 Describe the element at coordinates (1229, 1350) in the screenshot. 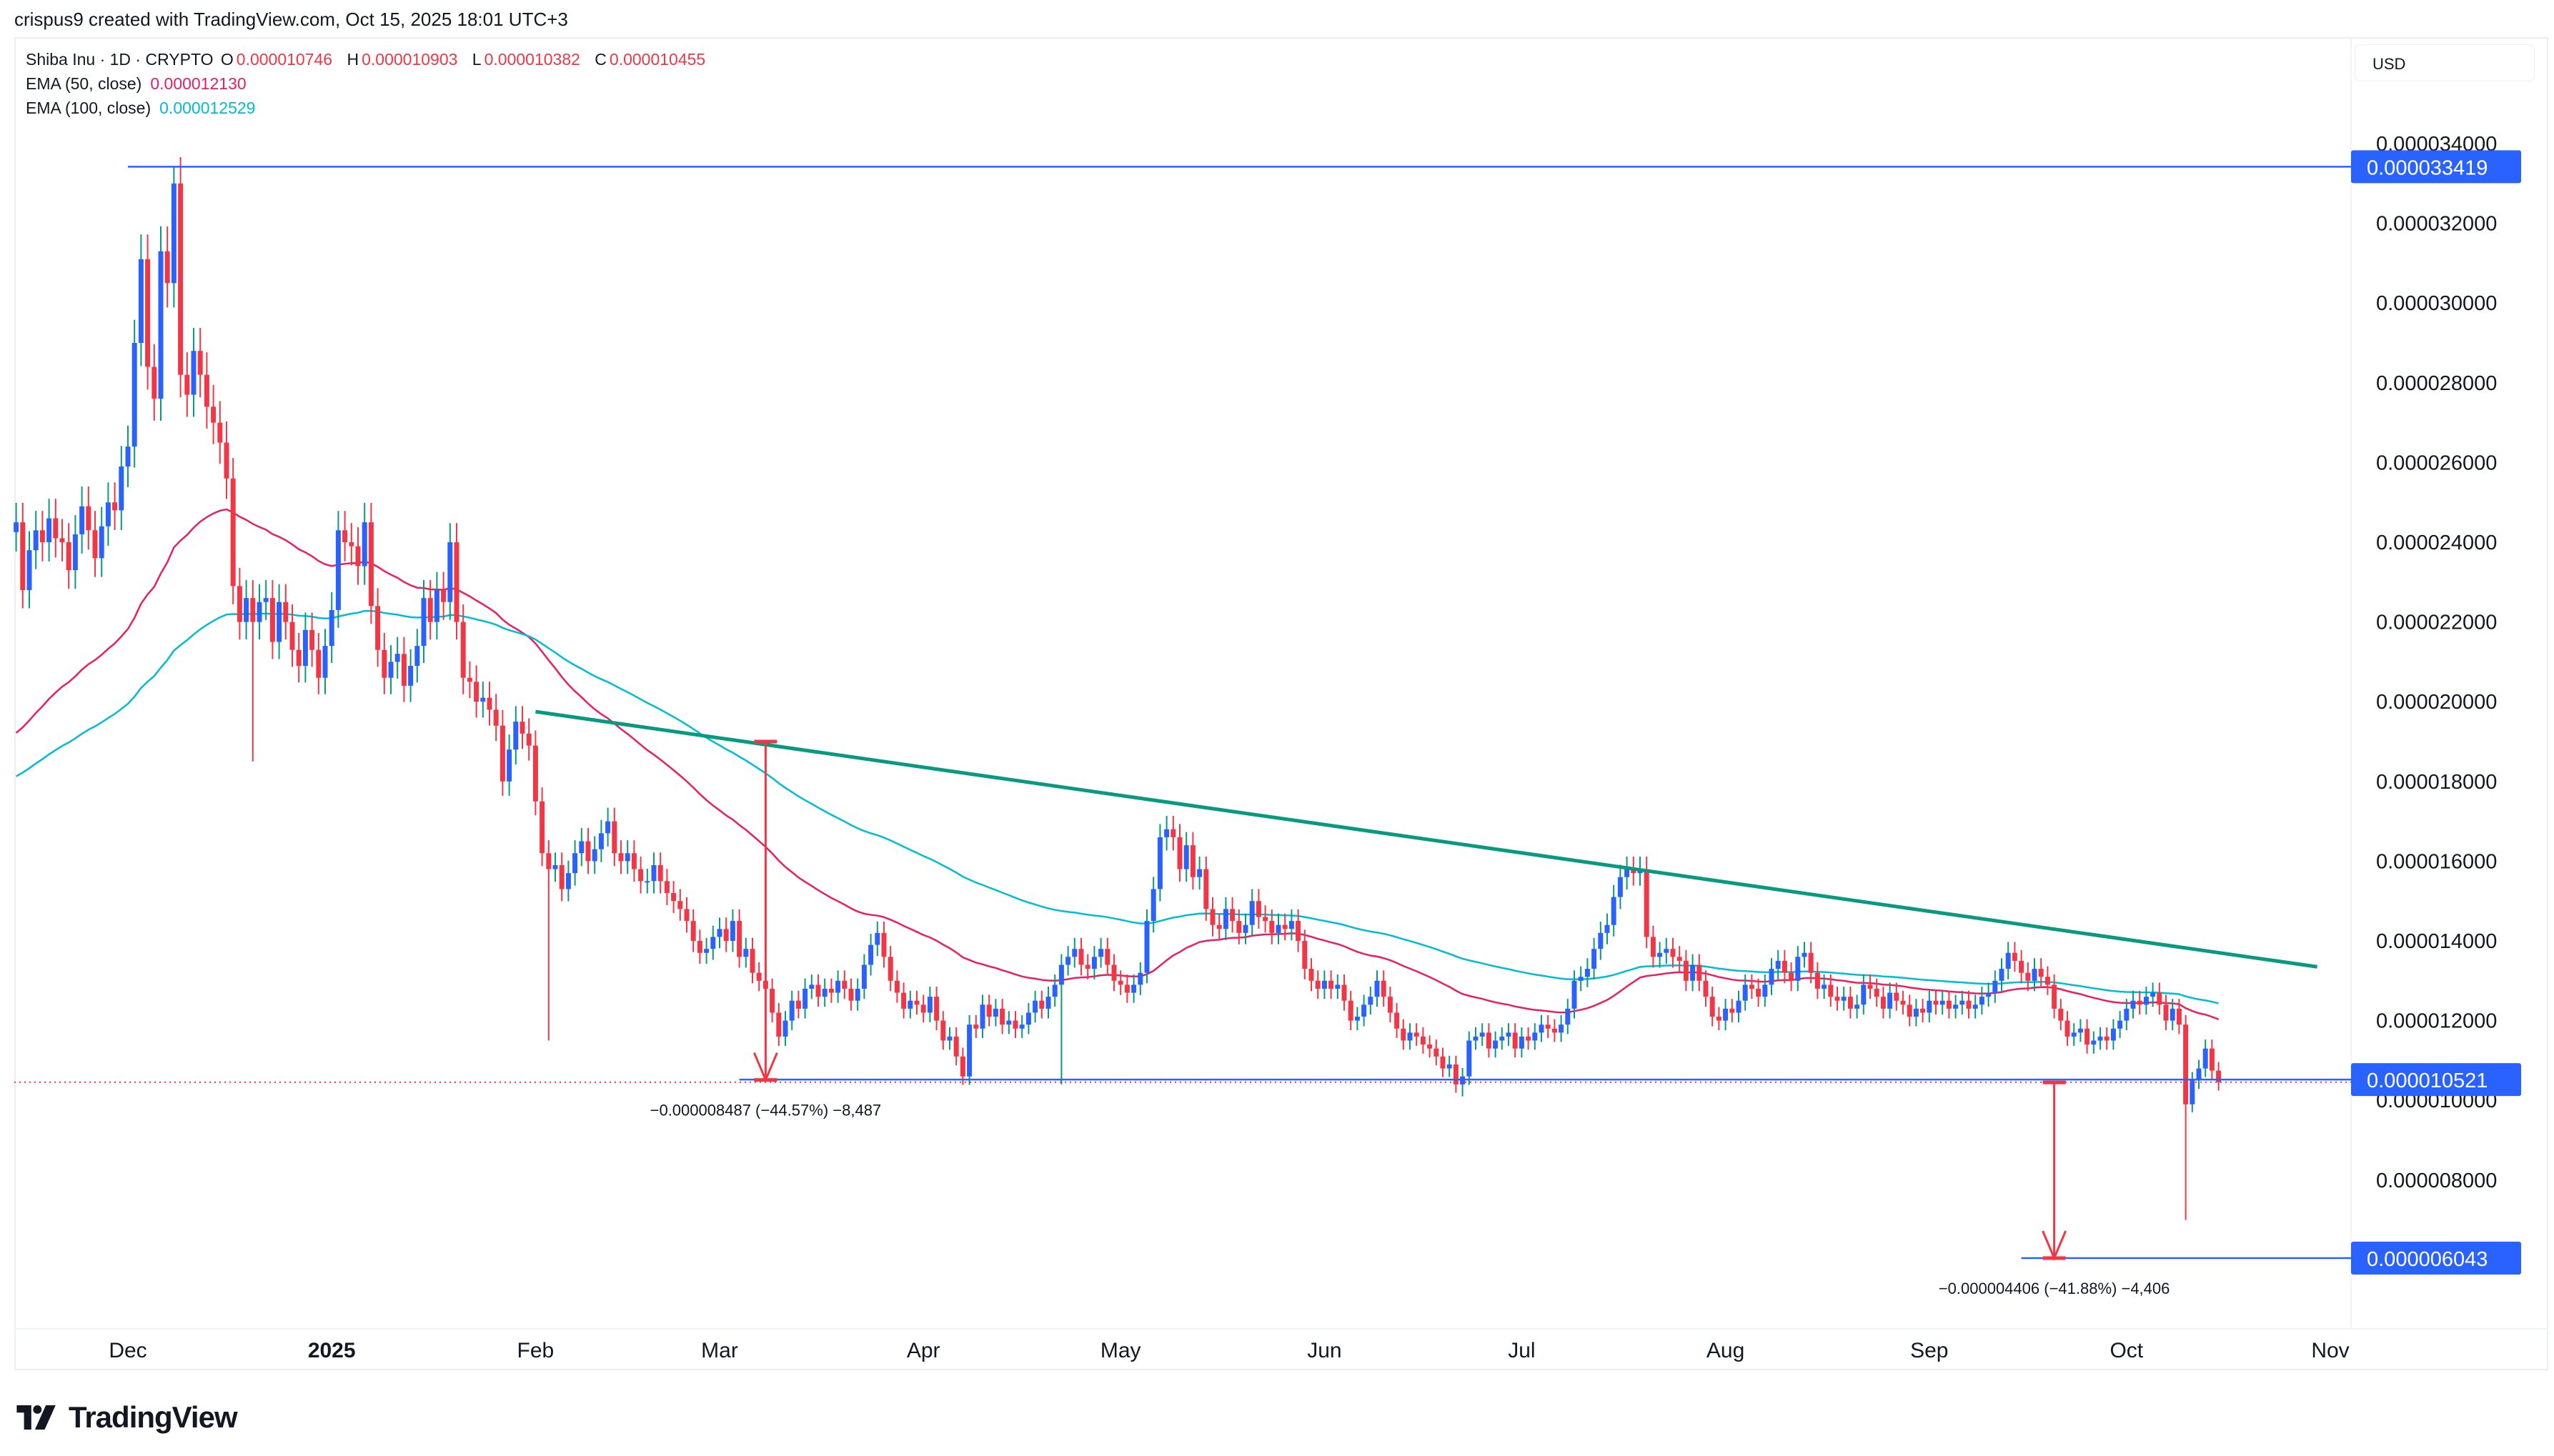

I see `x-axis: Dec 2025 Feb Mar Apr May Jun Jul Aug Sep Oct Nov` at that location.